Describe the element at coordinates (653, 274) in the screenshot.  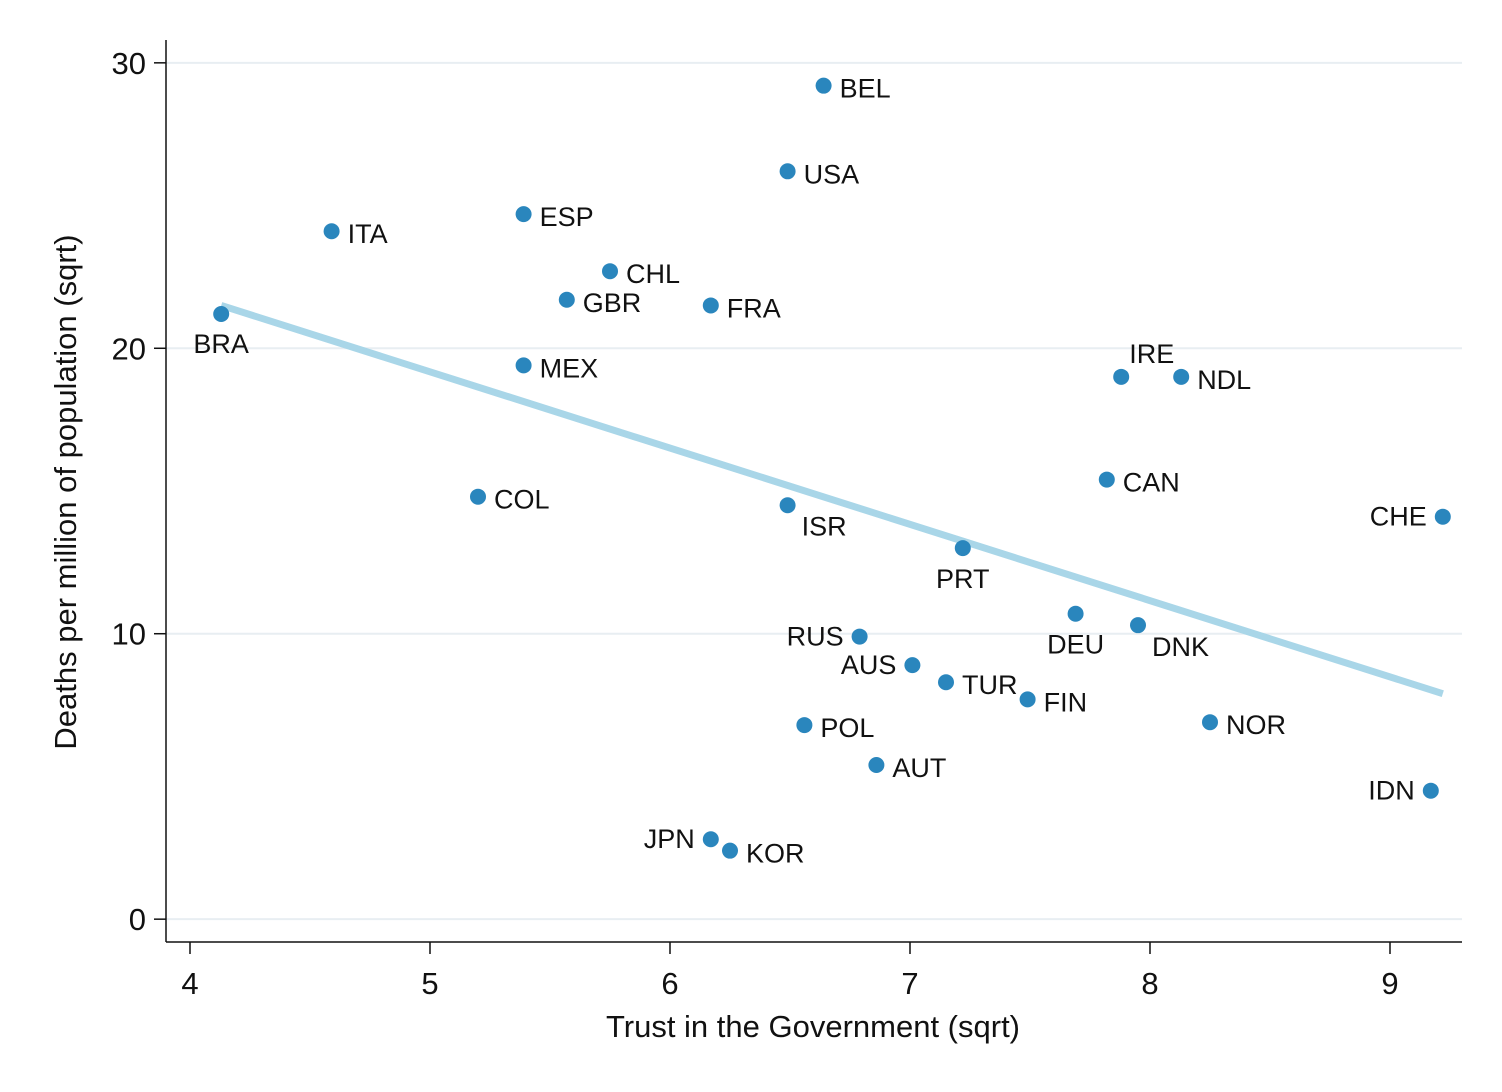
I see `point-label-chl: CHL` at that location.